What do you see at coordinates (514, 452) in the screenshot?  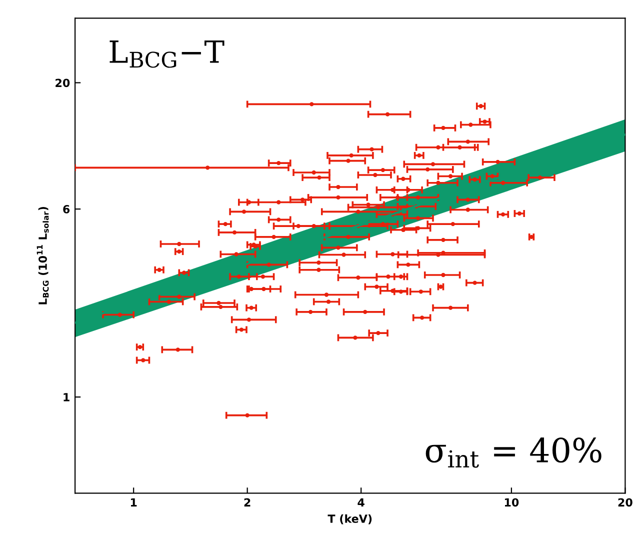 I see `annotation: σ$_{int}$ = 40%` at bounding box center [514, 452].